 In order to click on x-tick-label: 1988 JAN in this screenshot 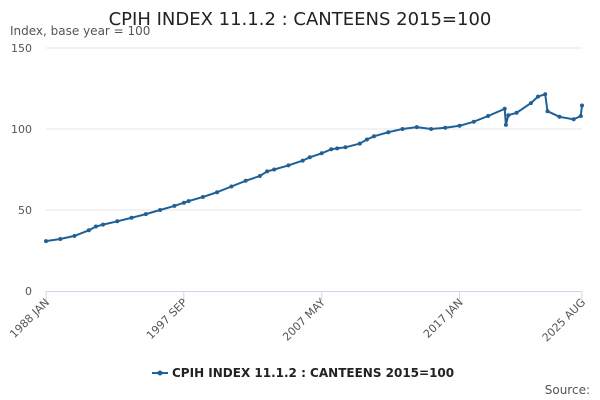, I will do `click(29, 318)`.